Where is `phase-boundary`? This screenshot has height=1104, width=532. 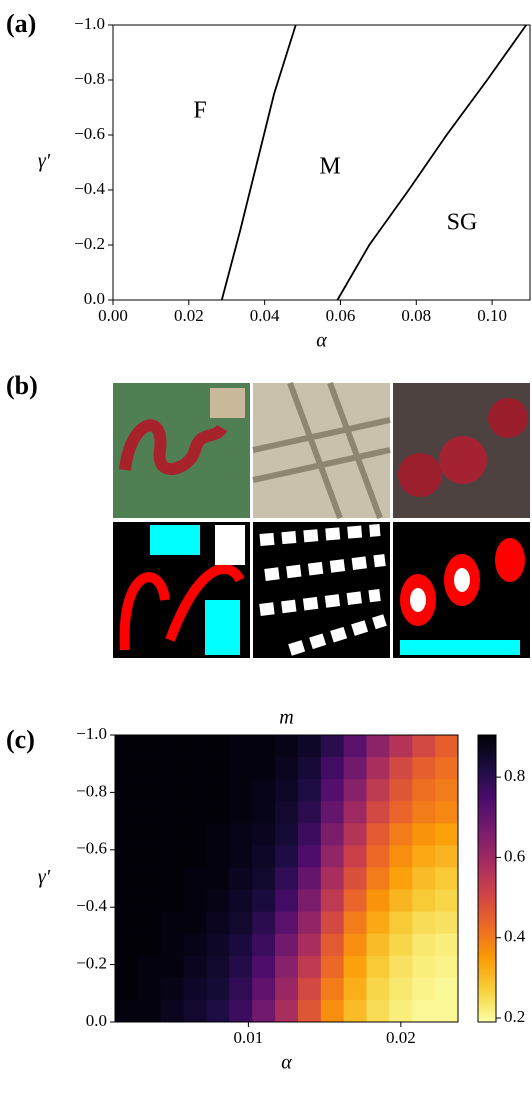 phase-boundary is located at coordinates (258, 162).